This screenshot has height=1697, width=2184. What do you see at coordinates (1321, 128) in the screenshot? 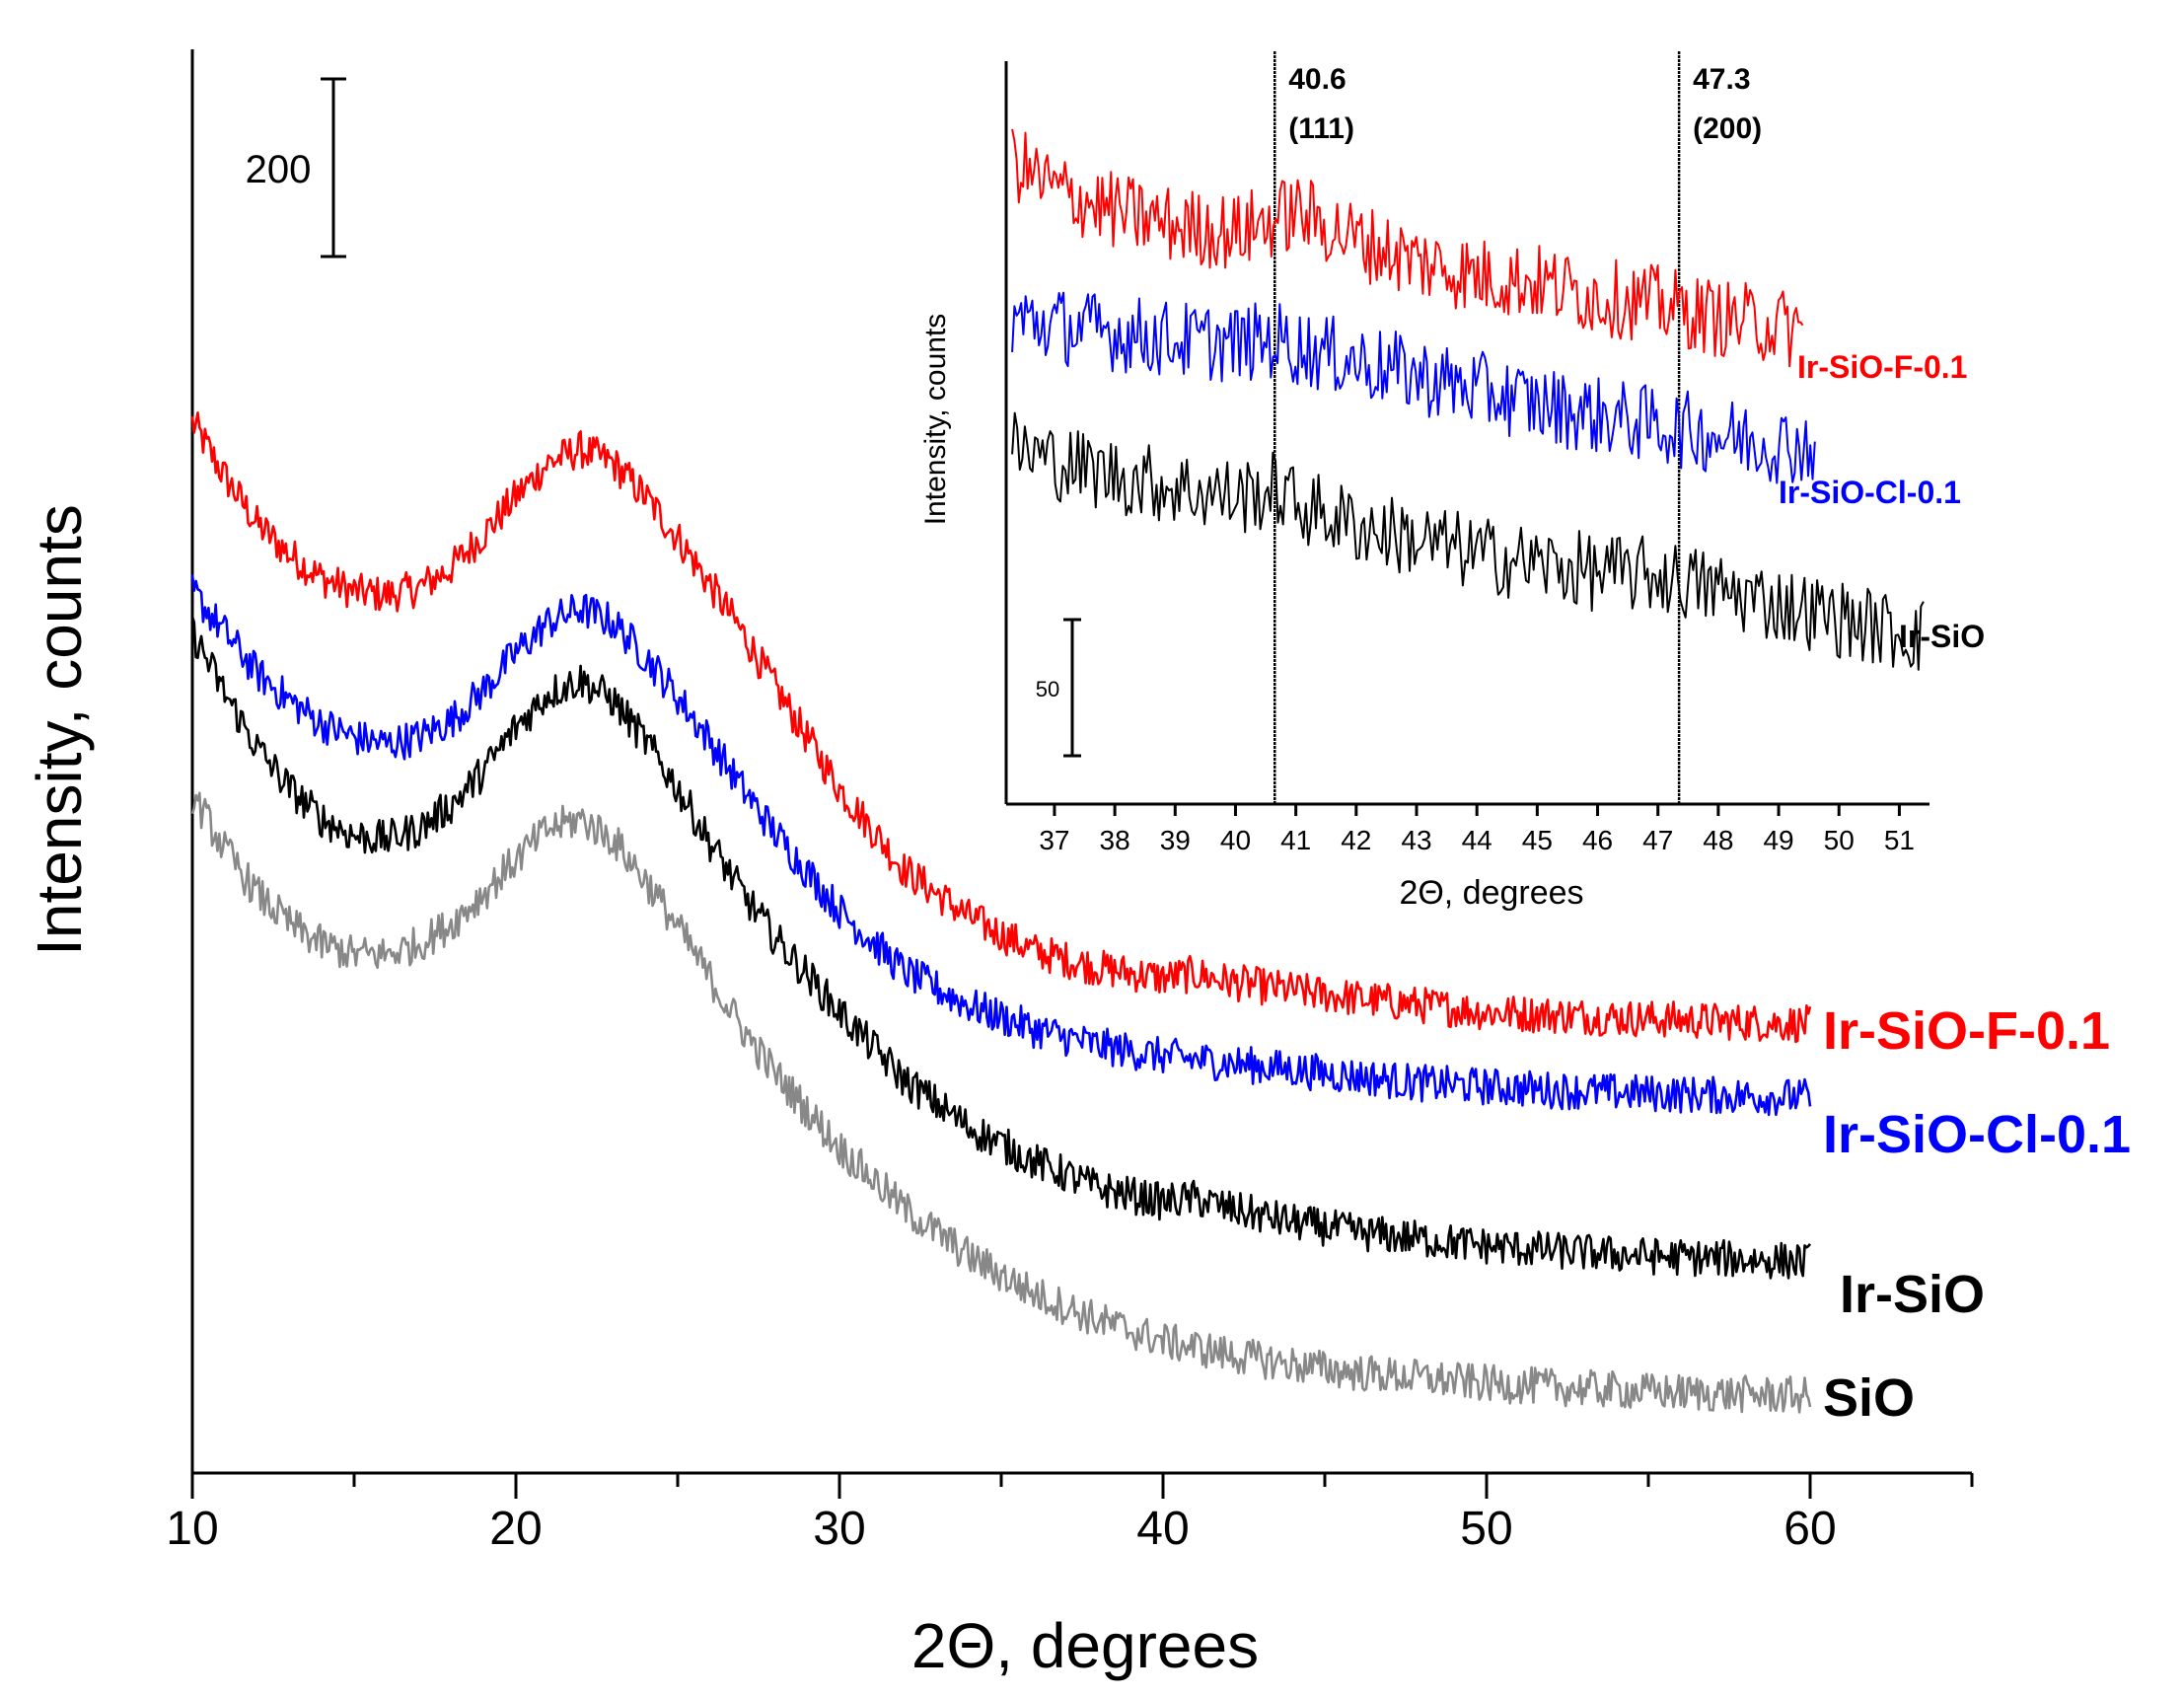
I see `inset-reference-plane-1: (111)` at bounding box center [1321, 128].